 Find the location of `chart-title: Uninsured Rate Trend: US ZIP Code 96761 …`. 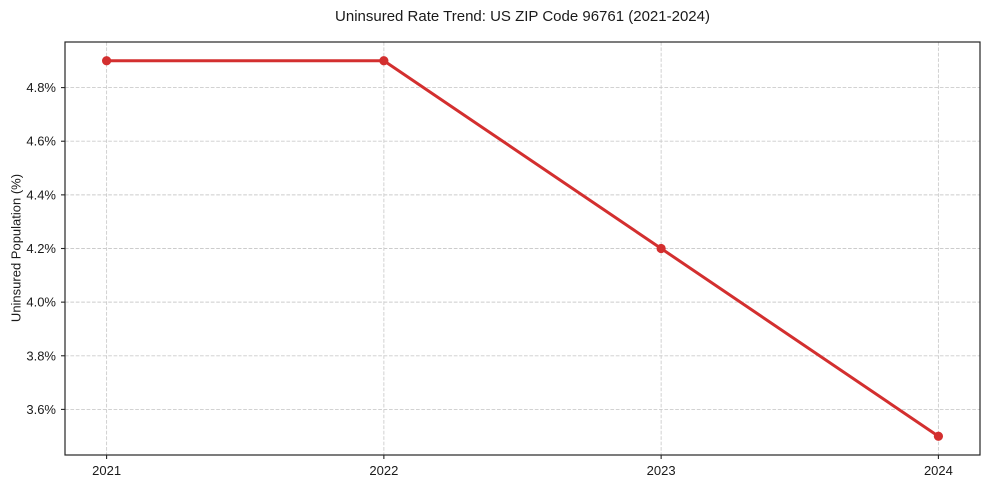

chart-title: Uninsured Rate Trend: US ZIP Code 96761 … is located at coordinates (522, 16).